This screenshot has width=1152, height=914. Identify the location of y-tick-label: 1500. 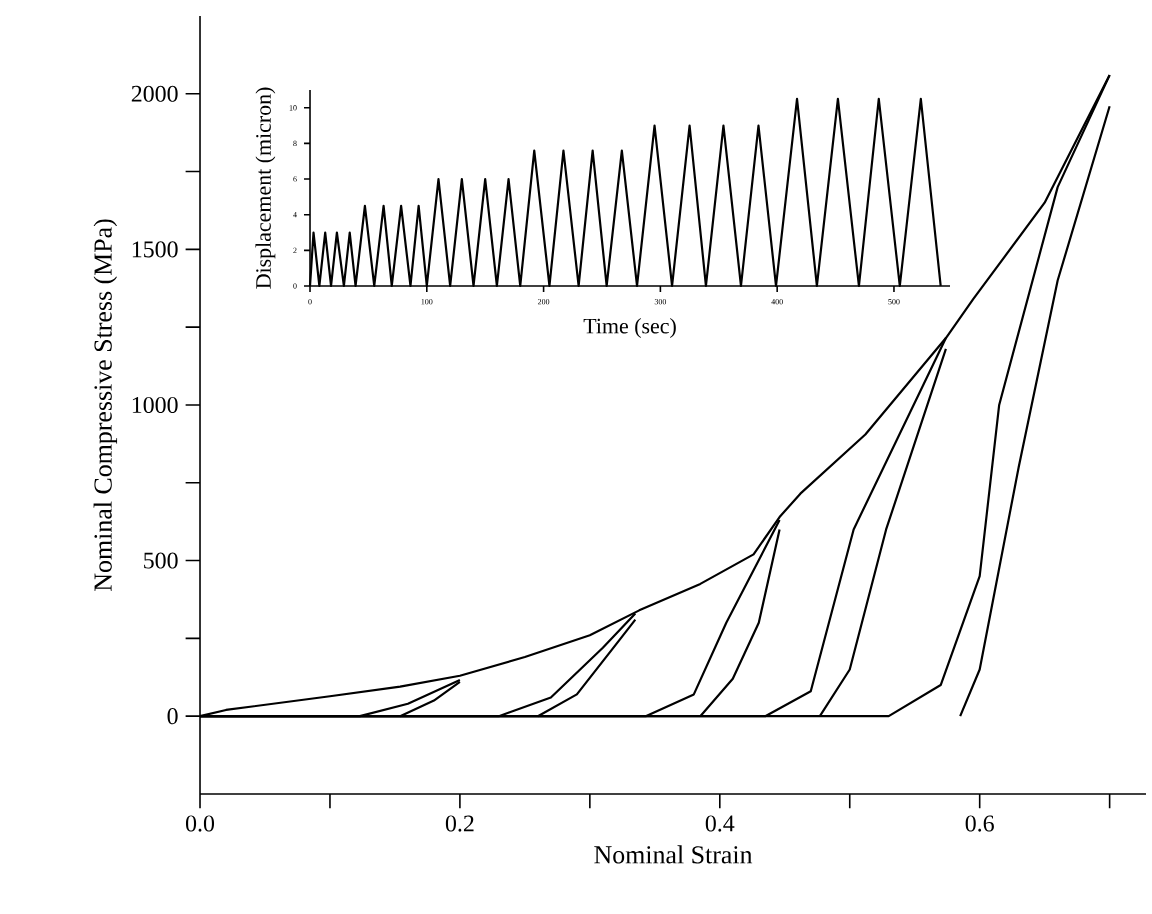
(155, 249).